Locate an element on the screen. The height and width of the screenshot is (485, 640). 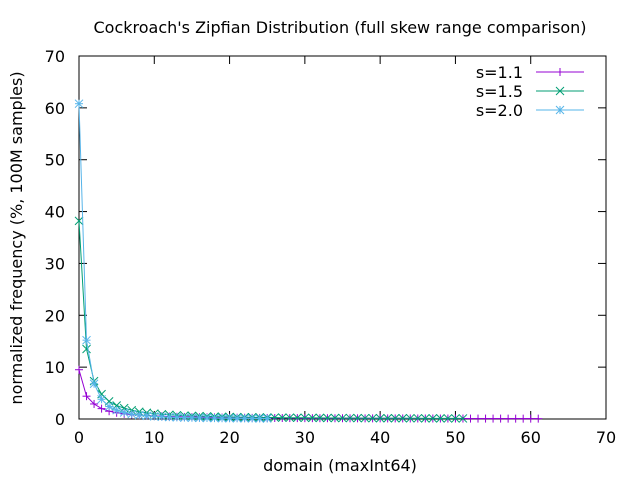
y-tick-label: 30 is located at coordinates (55, 263).